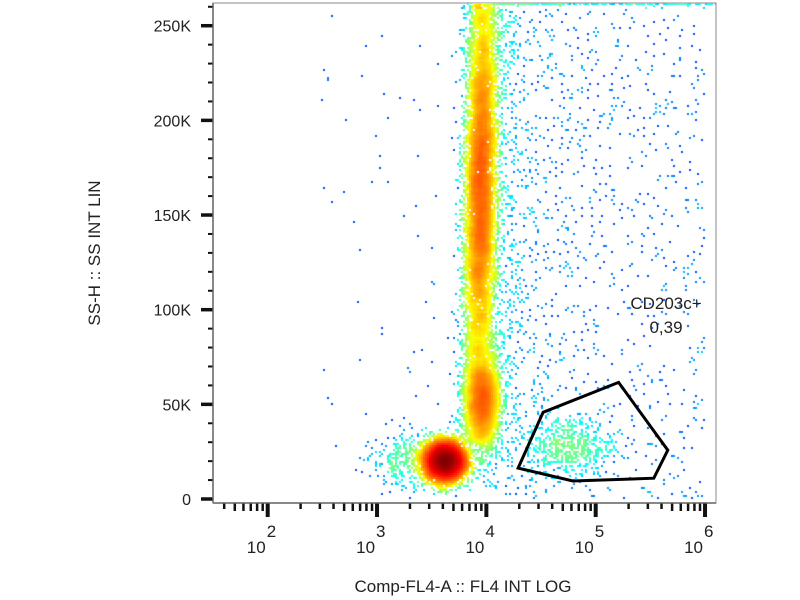 Image resolution: width=800 pixels, height=600 pixels. I want to click on y-tick-label: 50K, so click(177, 405).